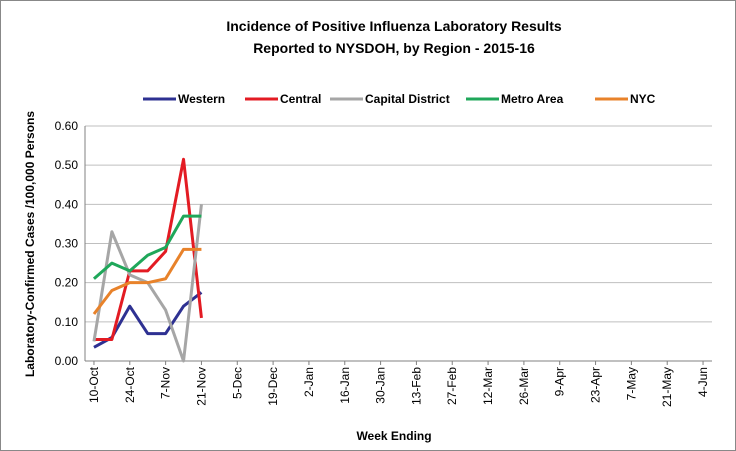 The image size is (736, 451). What do you see at coordinates (488, 386) in the screenshot?
I see `x-tick-label: 12-Mar` at bounding box center [488, 386].